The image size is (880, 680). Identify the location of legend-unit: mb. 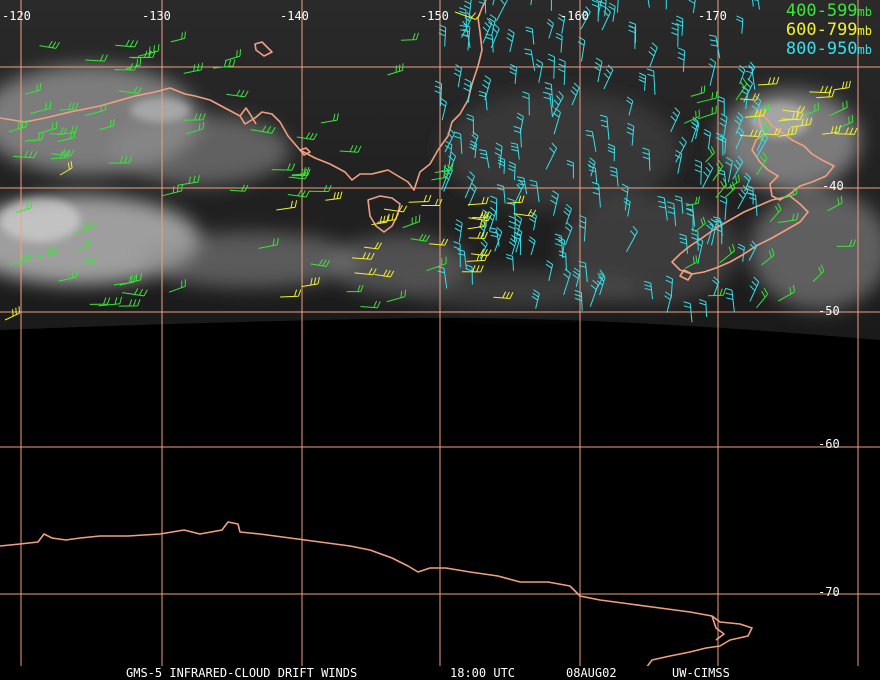
(864, 12).